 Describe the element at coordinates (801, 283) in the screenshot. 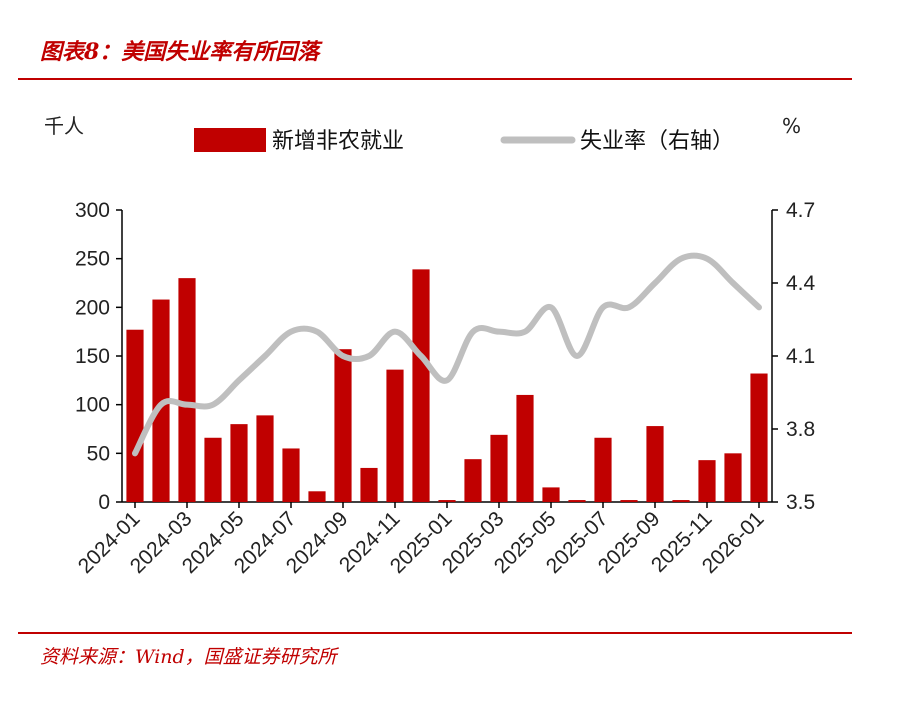

I see `right-tick-label: 4.4` at that location.